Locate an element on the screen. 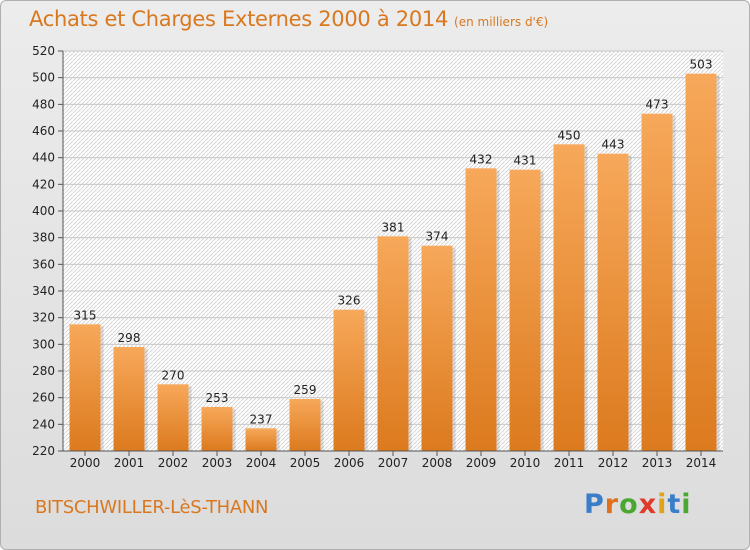 This screenshot has height=550, width=750. x-tick-label: 2013 is located at coordinates (657, 463).